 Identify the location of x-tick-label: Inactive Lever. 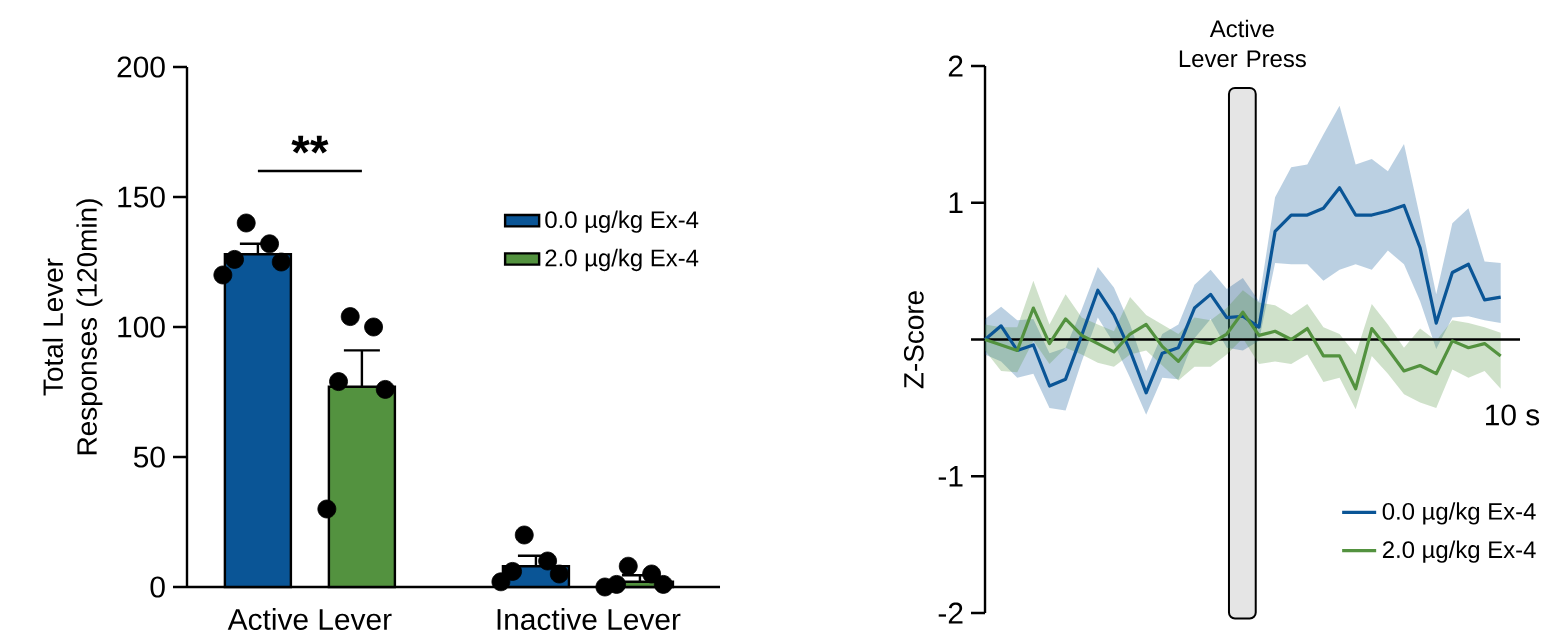
(589, 619).